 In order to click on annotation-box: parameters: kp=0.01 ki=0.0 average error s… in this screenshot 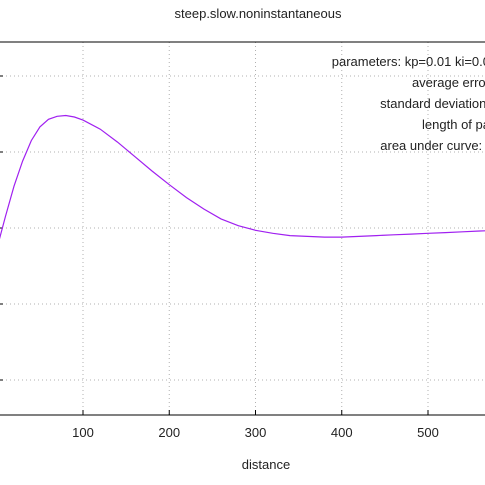, I will do `click(408, 103)`.